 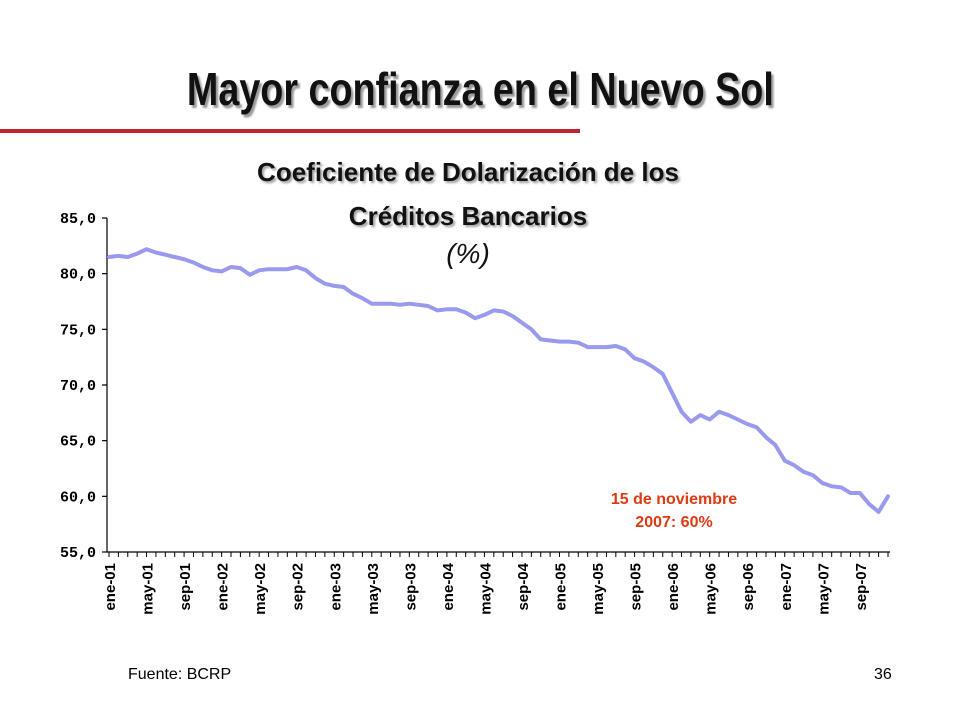 I want to click on x-tick-label: may-01, so click(x=148, y=589).